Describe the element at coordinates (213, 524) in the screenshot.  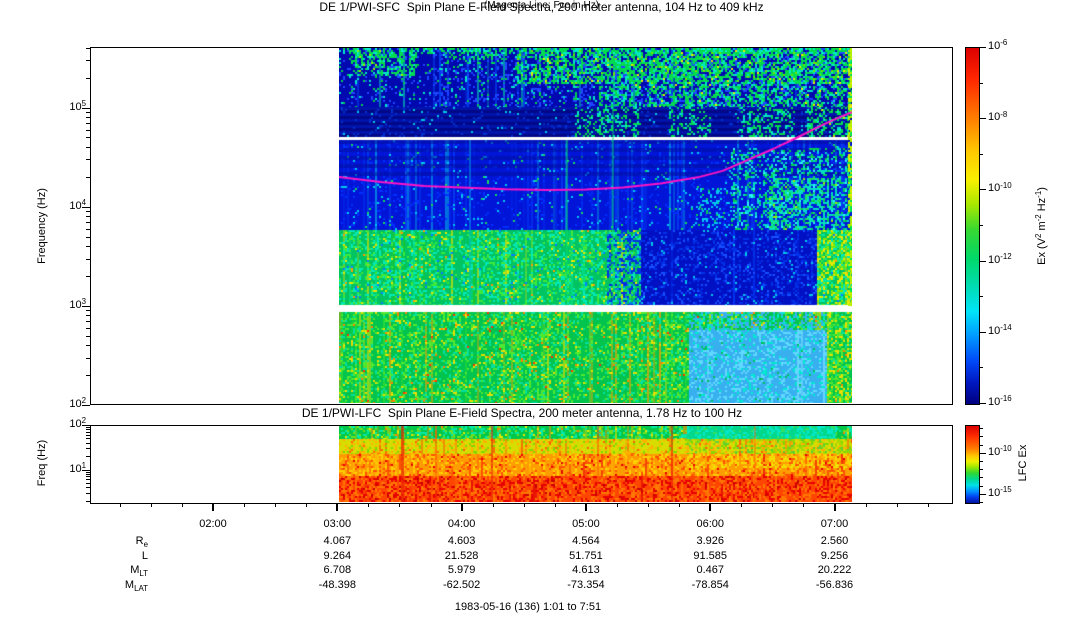
I see `x-tick-label: 02:00` at that location.